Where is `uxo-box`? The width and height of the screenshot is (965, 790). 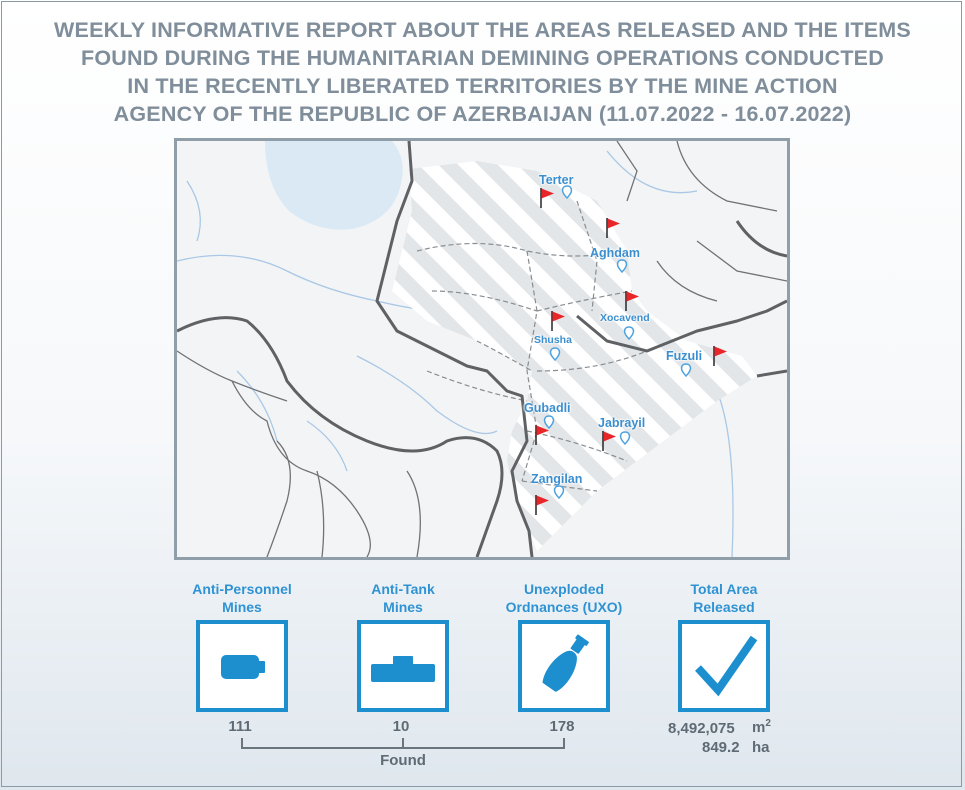 uxo-box is located at coordinates (564, 666).